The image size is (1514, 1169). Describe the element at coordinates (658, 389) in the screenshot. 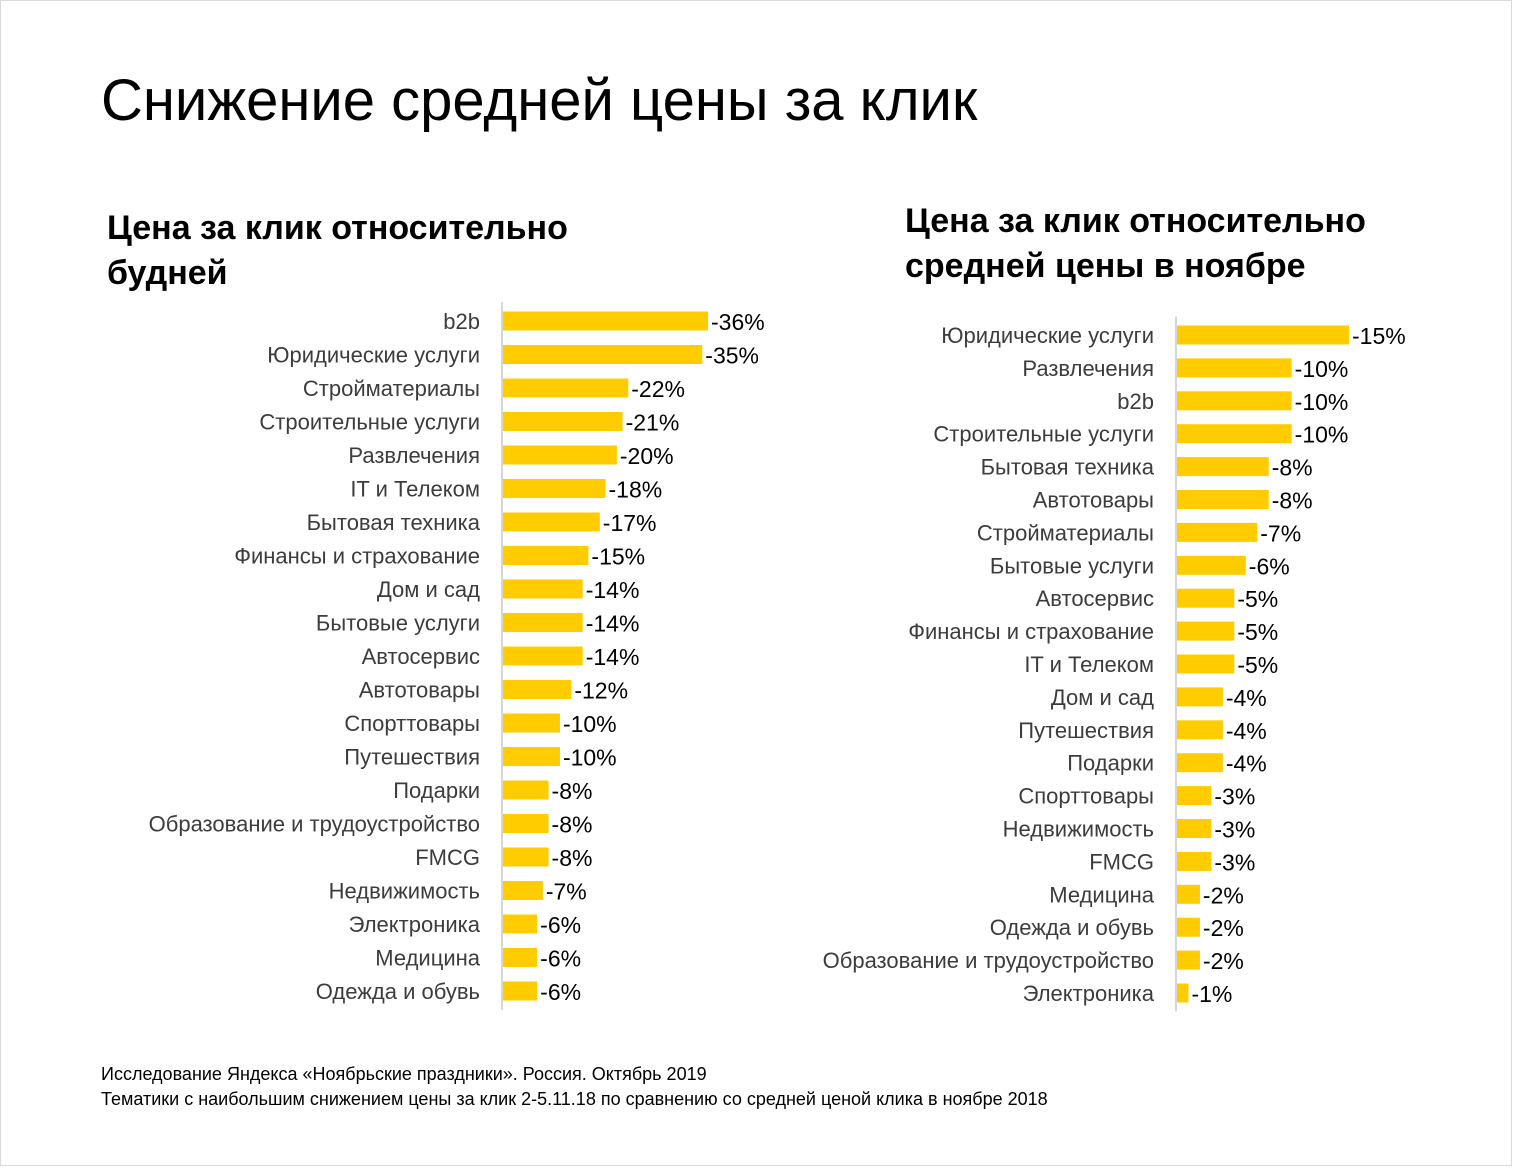

I see `value-label: -22%` at that location.